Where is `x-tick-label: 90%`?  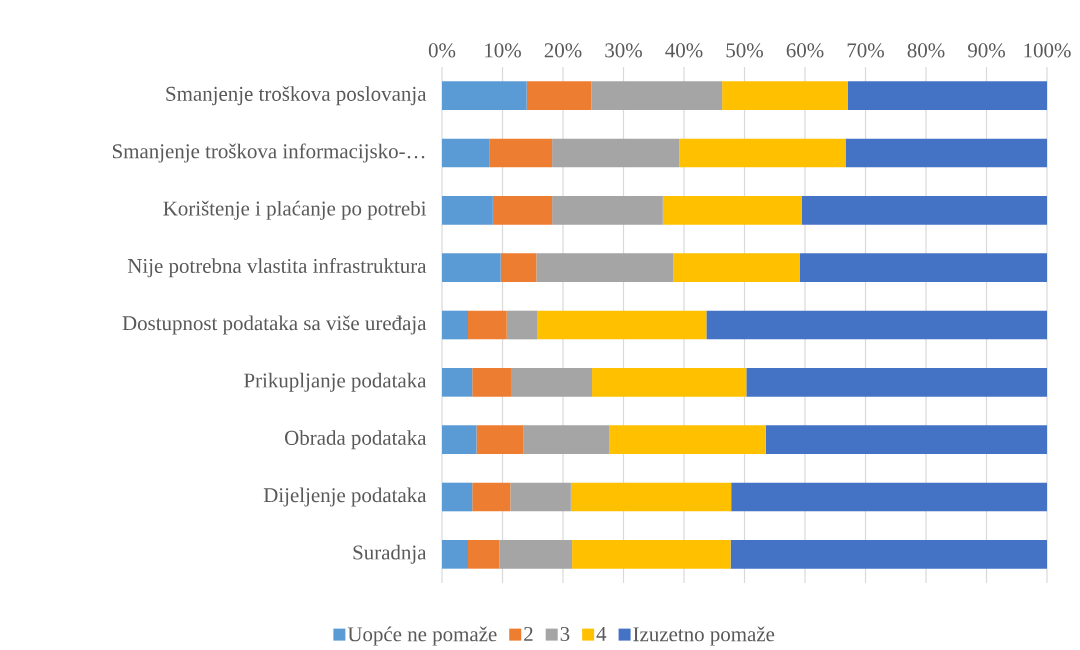
x-tick-label: 90% is located at coordinates (986, 50).